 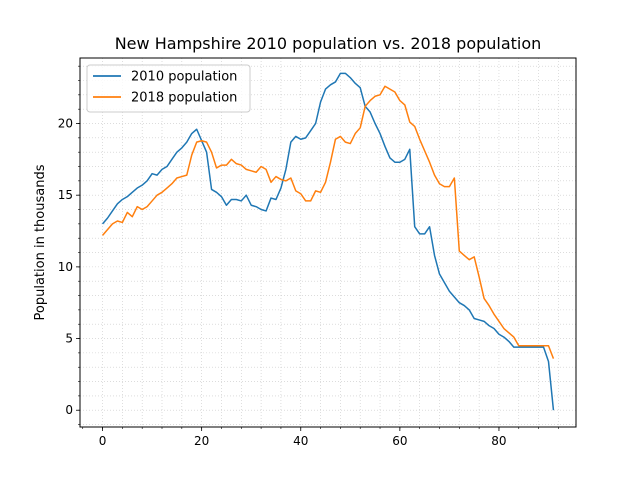 I want to click on x-tick-label: 0, so click(x=103, y=441).